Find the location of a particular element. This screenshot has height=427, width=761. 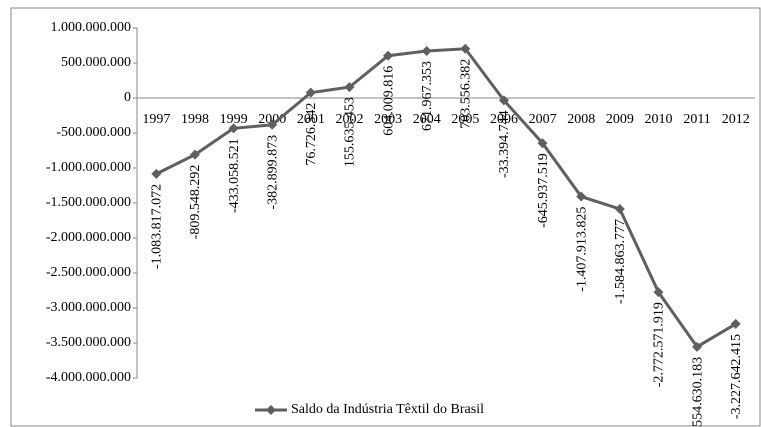

y-tick-label: 500.000.000 is located at coordinates (96, 62).